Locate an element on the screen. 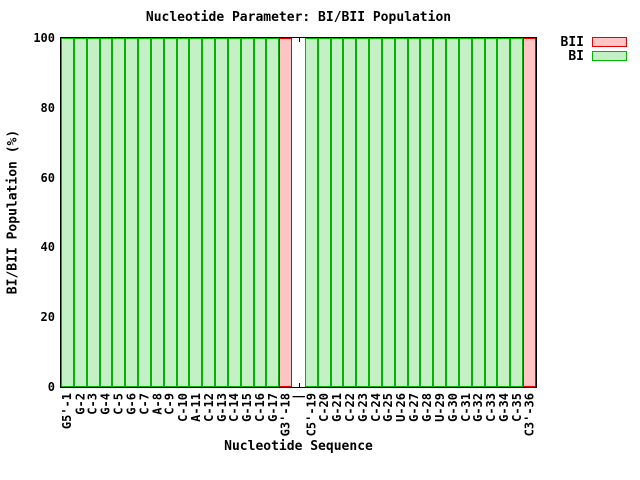 The width and height of the screenshot is (640, 480). x-tick-label: G3'-18 is located at coordinates (285, 415).